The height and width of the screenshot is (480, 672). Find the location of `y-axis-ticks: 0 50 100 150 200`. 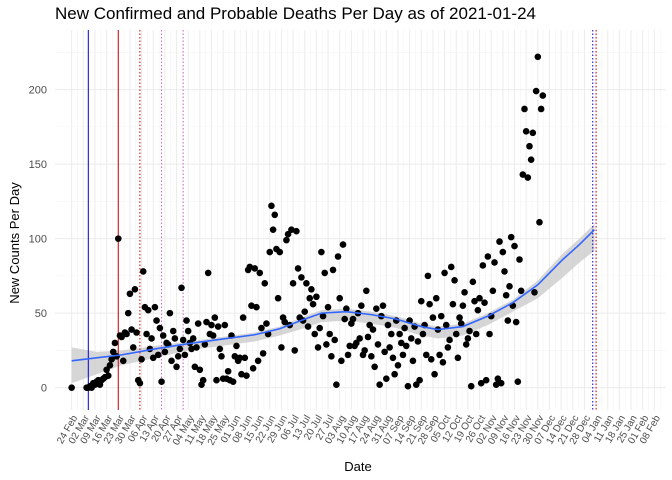

y-axis-ticks: 0 50 100 150 200 is located at coordinates (38, 240).